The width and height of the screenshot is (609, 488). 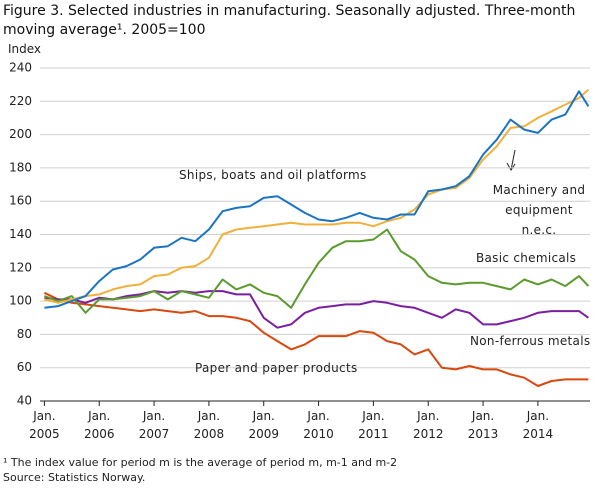 I want to click on x-tick-label: Jan. 2008, so click(x=209, y=425).